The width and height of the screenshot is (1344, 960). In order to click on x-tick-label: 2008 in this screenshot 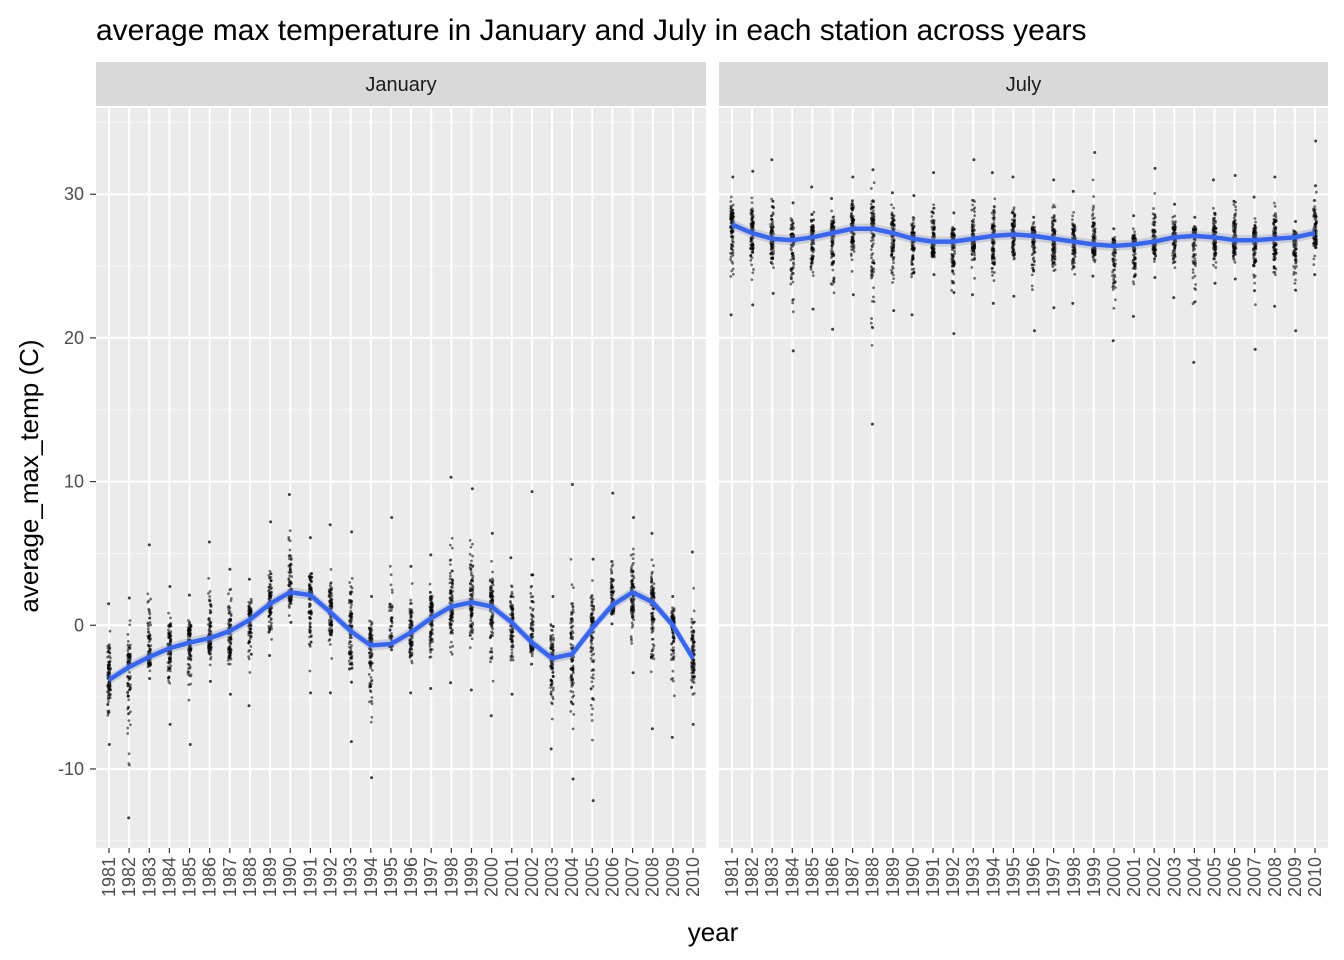, I will do `click(653, 877)`.